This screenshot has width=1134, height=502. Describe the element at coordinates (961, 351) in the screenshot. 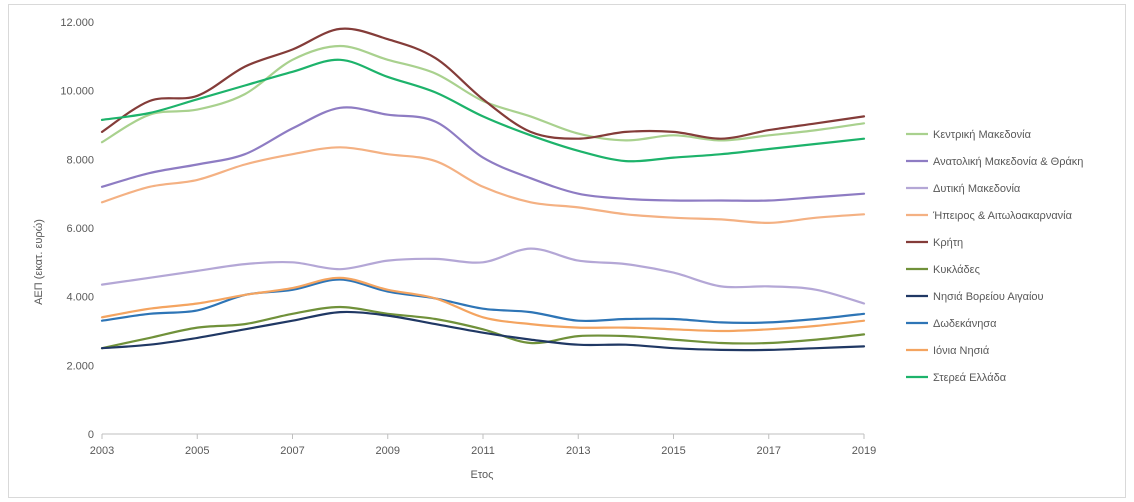

I see `legend-label: Ιόνια Νησιά` at that location.